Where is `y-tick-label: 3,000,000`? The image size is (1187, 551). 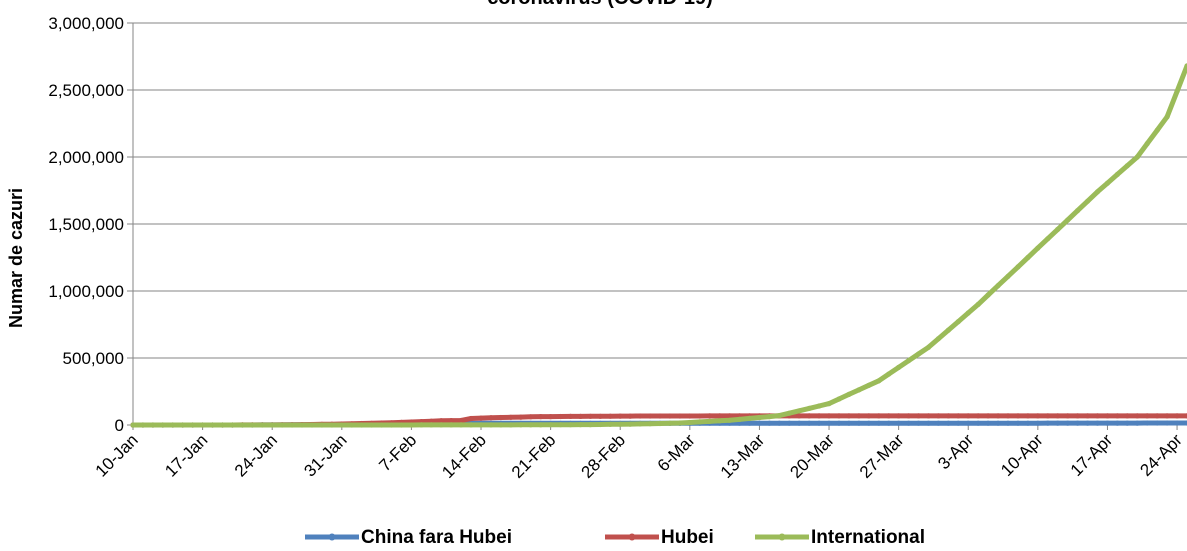 y-tick-label: 3,000,000 is located at coordinates (86, 23).